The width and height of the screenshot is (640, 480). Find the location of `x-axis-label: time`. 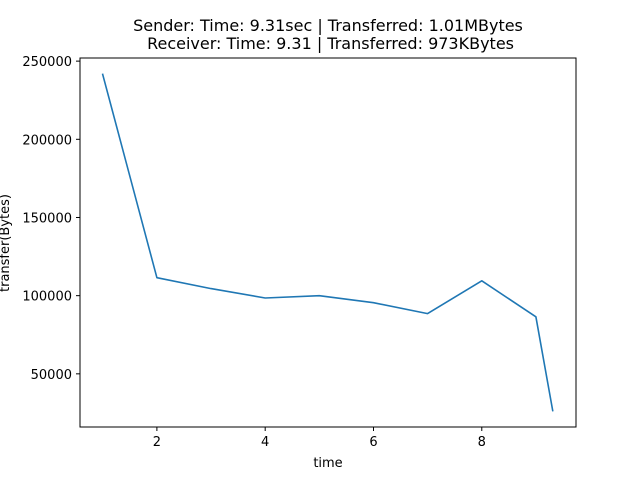

x-axis-label: time is located at coordinates (327, 463).